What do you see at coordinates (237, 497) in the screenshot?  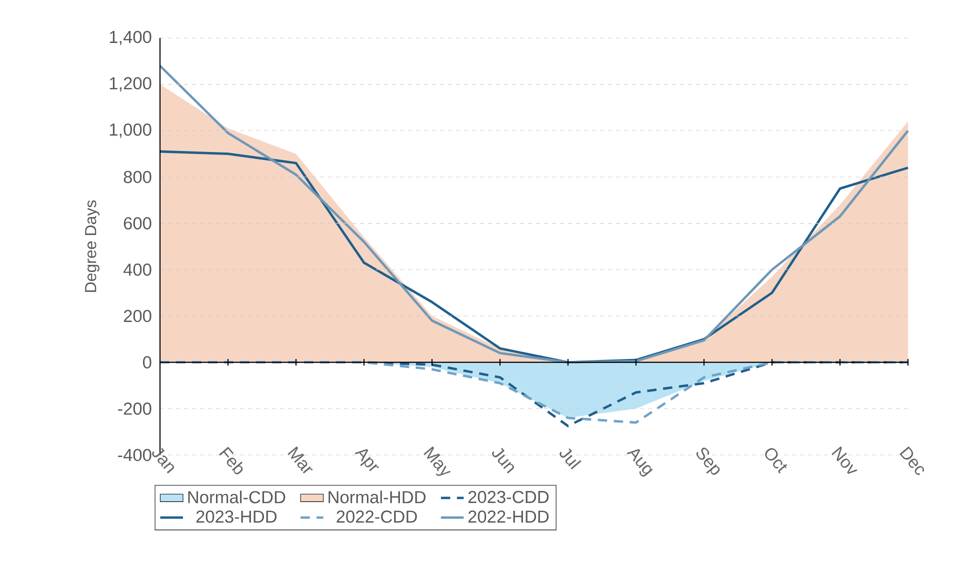 I see `legend-label: Normal-CDD` at bounding box center [237, 497].